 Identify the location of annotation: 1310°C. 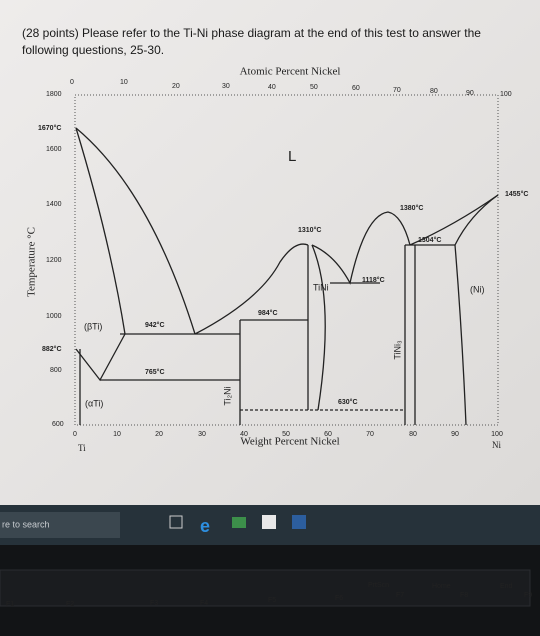
(309, 230).